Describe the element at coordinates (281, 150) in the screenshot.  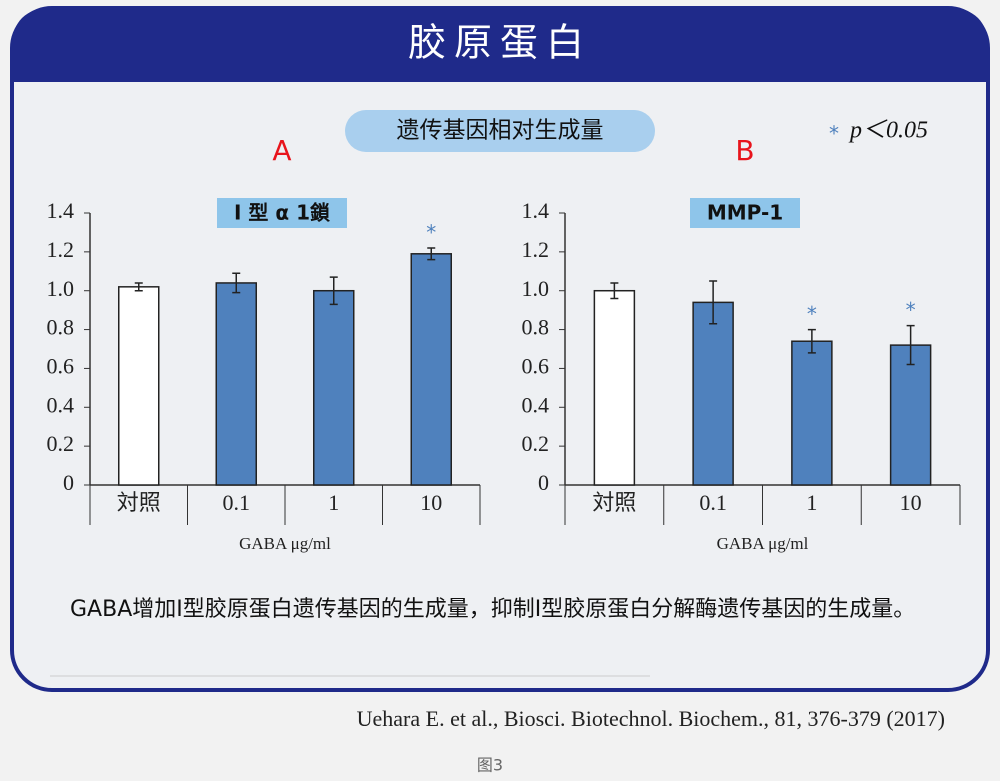
I see `panel-label: A` at that location.